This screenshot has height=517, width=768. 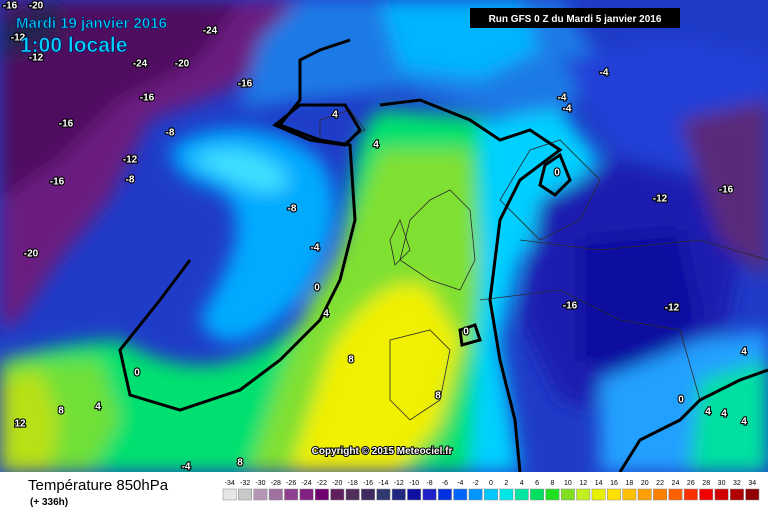 I want to click on legend-label: 28, so click(x=706, y=483).